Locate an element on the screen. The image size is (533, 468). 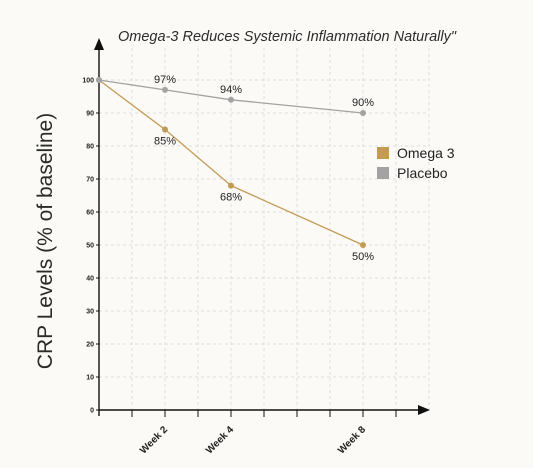
x-tick-label: Week 2 is located at coordinates (154, 440).